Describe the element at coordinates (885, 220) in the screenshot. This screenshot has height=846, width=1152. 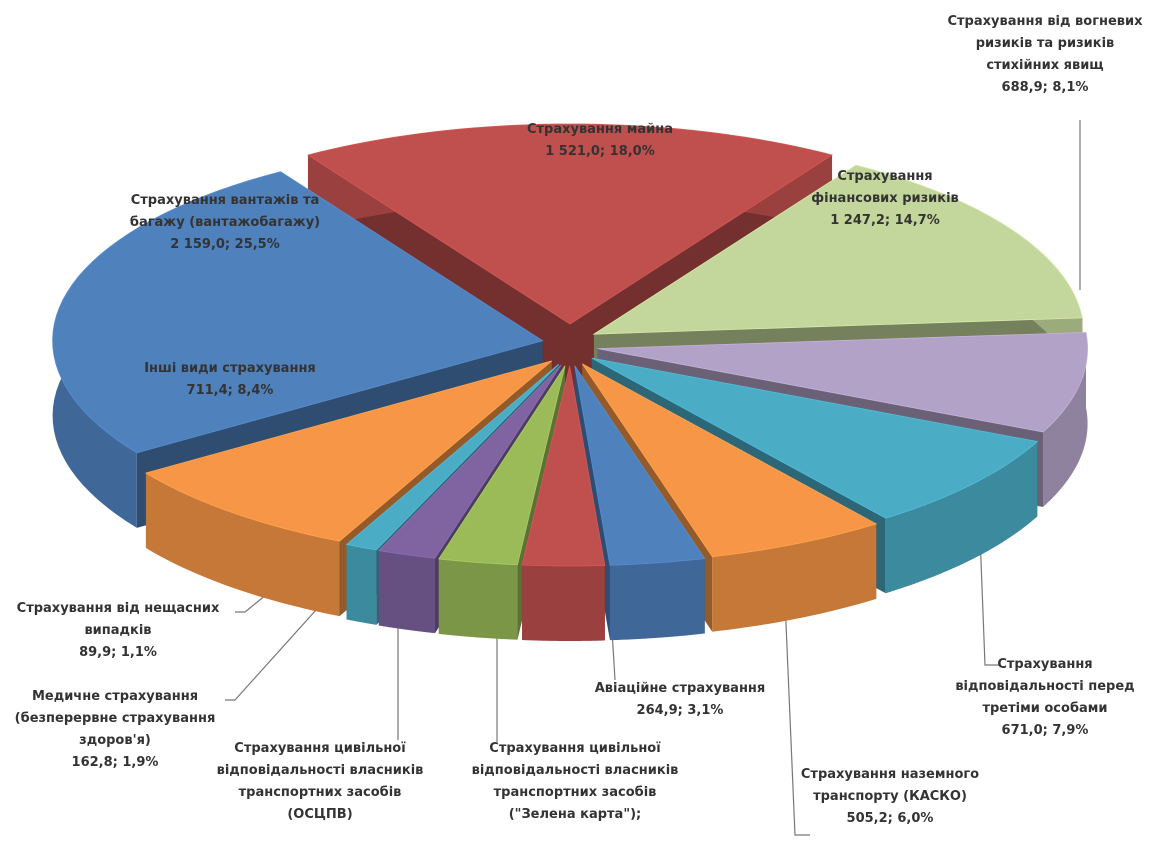
I see `value-label: 1 247,2; 14,7%` at that location.